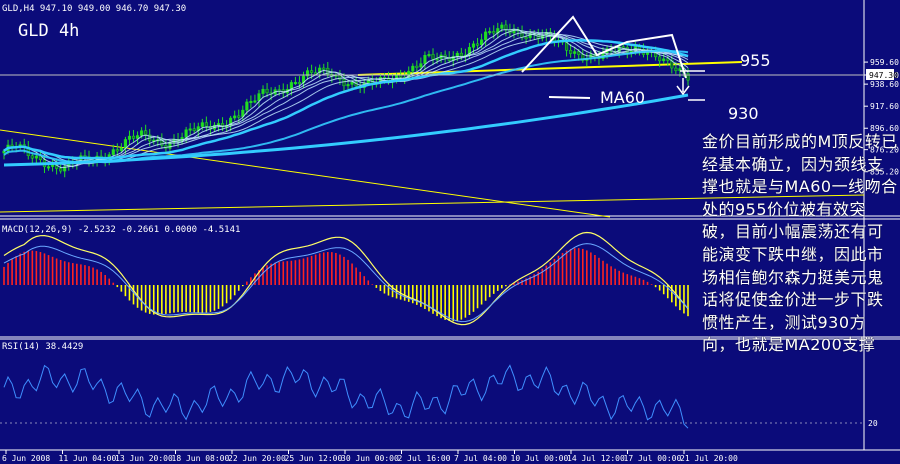  I want to click on descending-trendline, so click(305, 173).